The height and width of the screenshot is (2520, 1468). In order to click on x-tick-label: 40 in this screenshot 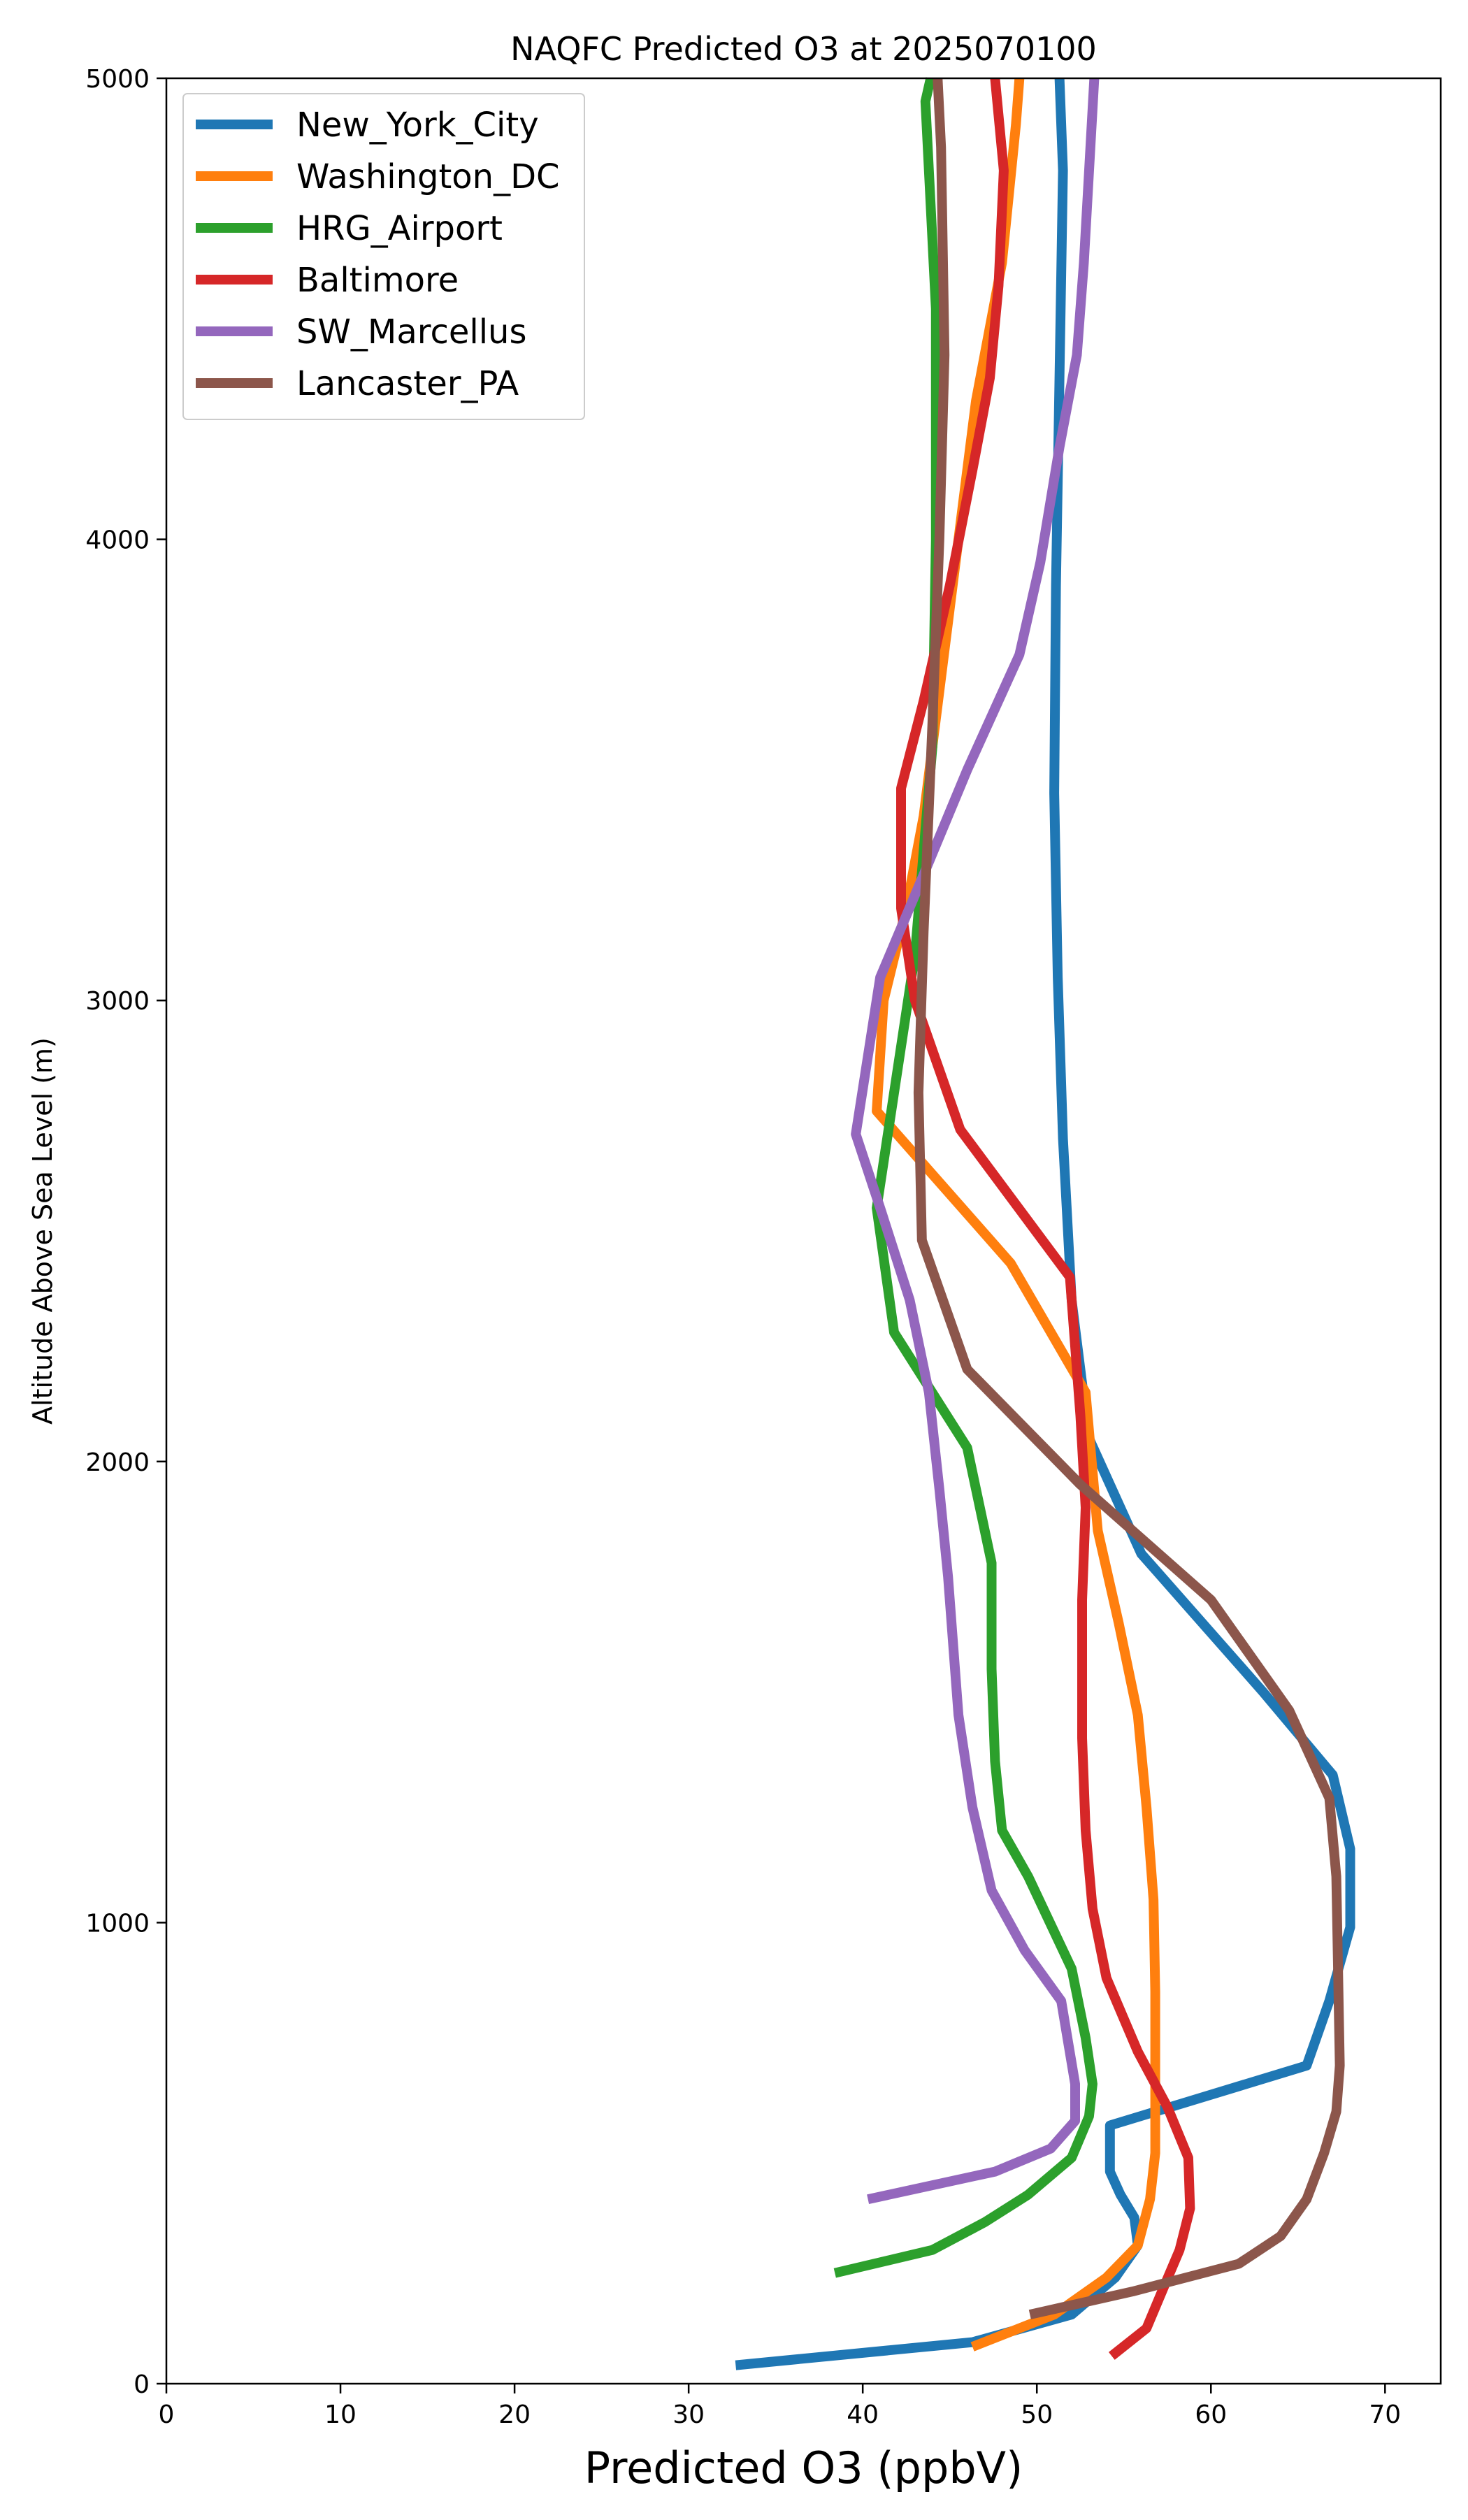, I will do `click(863, 2415)`.